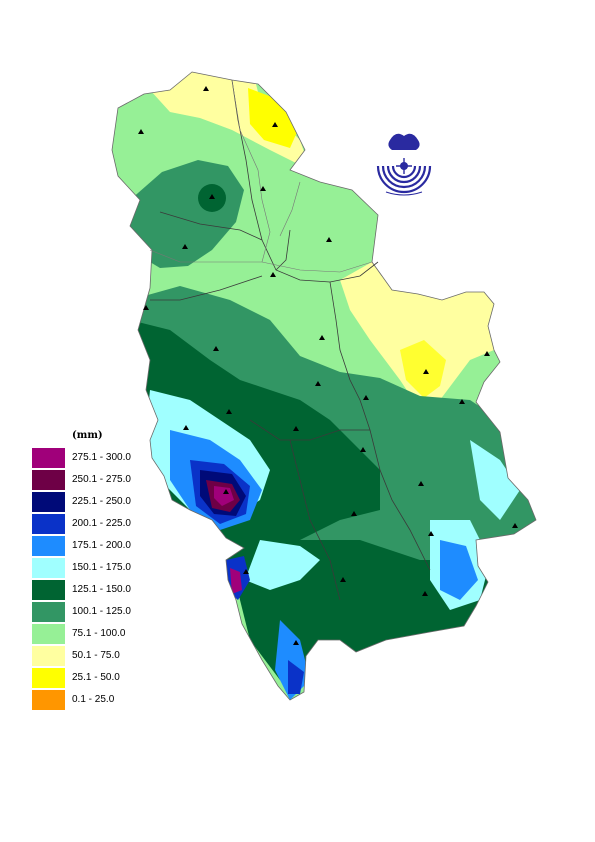  I want to click on legend-label: 0.1 - 25.0, so click(93, 699).